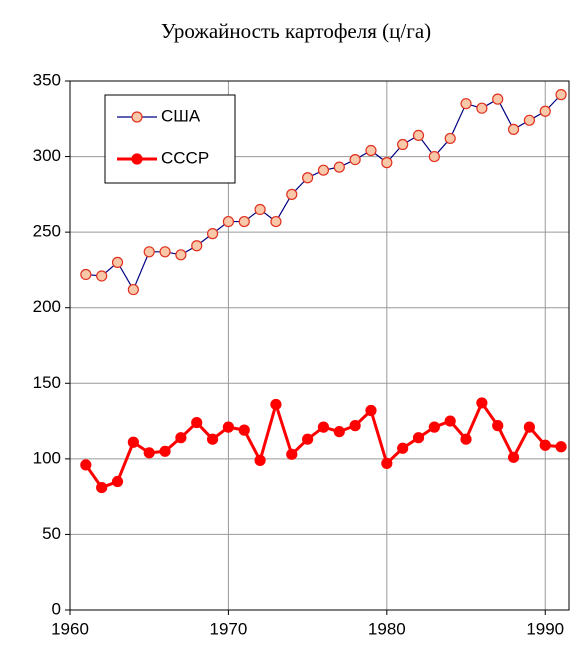 This screenshot has height=652, width=576. Describe the element at coordinates (47, 231) in the screenshot. I see `y-tick-label: 250` at that location.